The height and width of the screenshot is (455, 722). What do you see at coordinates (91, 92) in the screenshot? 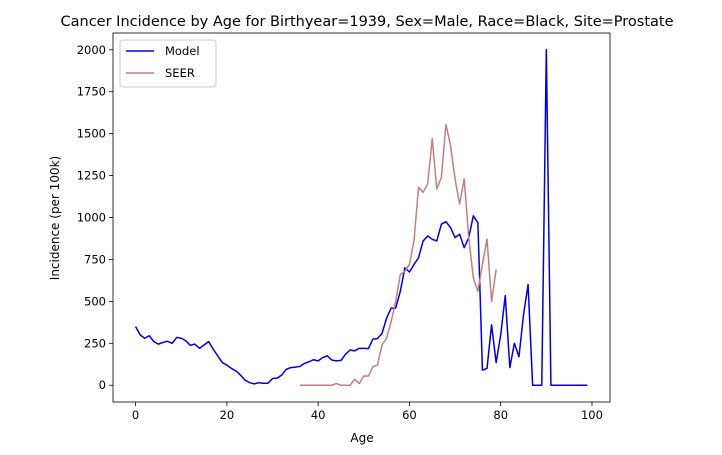
I see `y-tick-label: 1750` at bounding box center [91, 92].